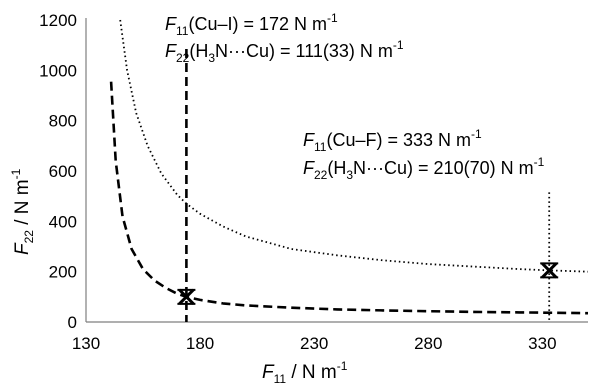 The width and height of the screenshot is (590, 383). I want to click on annotation-cu-f-line2: F22(H3N···Cu) = 210(70) N m-1, so click(424, 168).